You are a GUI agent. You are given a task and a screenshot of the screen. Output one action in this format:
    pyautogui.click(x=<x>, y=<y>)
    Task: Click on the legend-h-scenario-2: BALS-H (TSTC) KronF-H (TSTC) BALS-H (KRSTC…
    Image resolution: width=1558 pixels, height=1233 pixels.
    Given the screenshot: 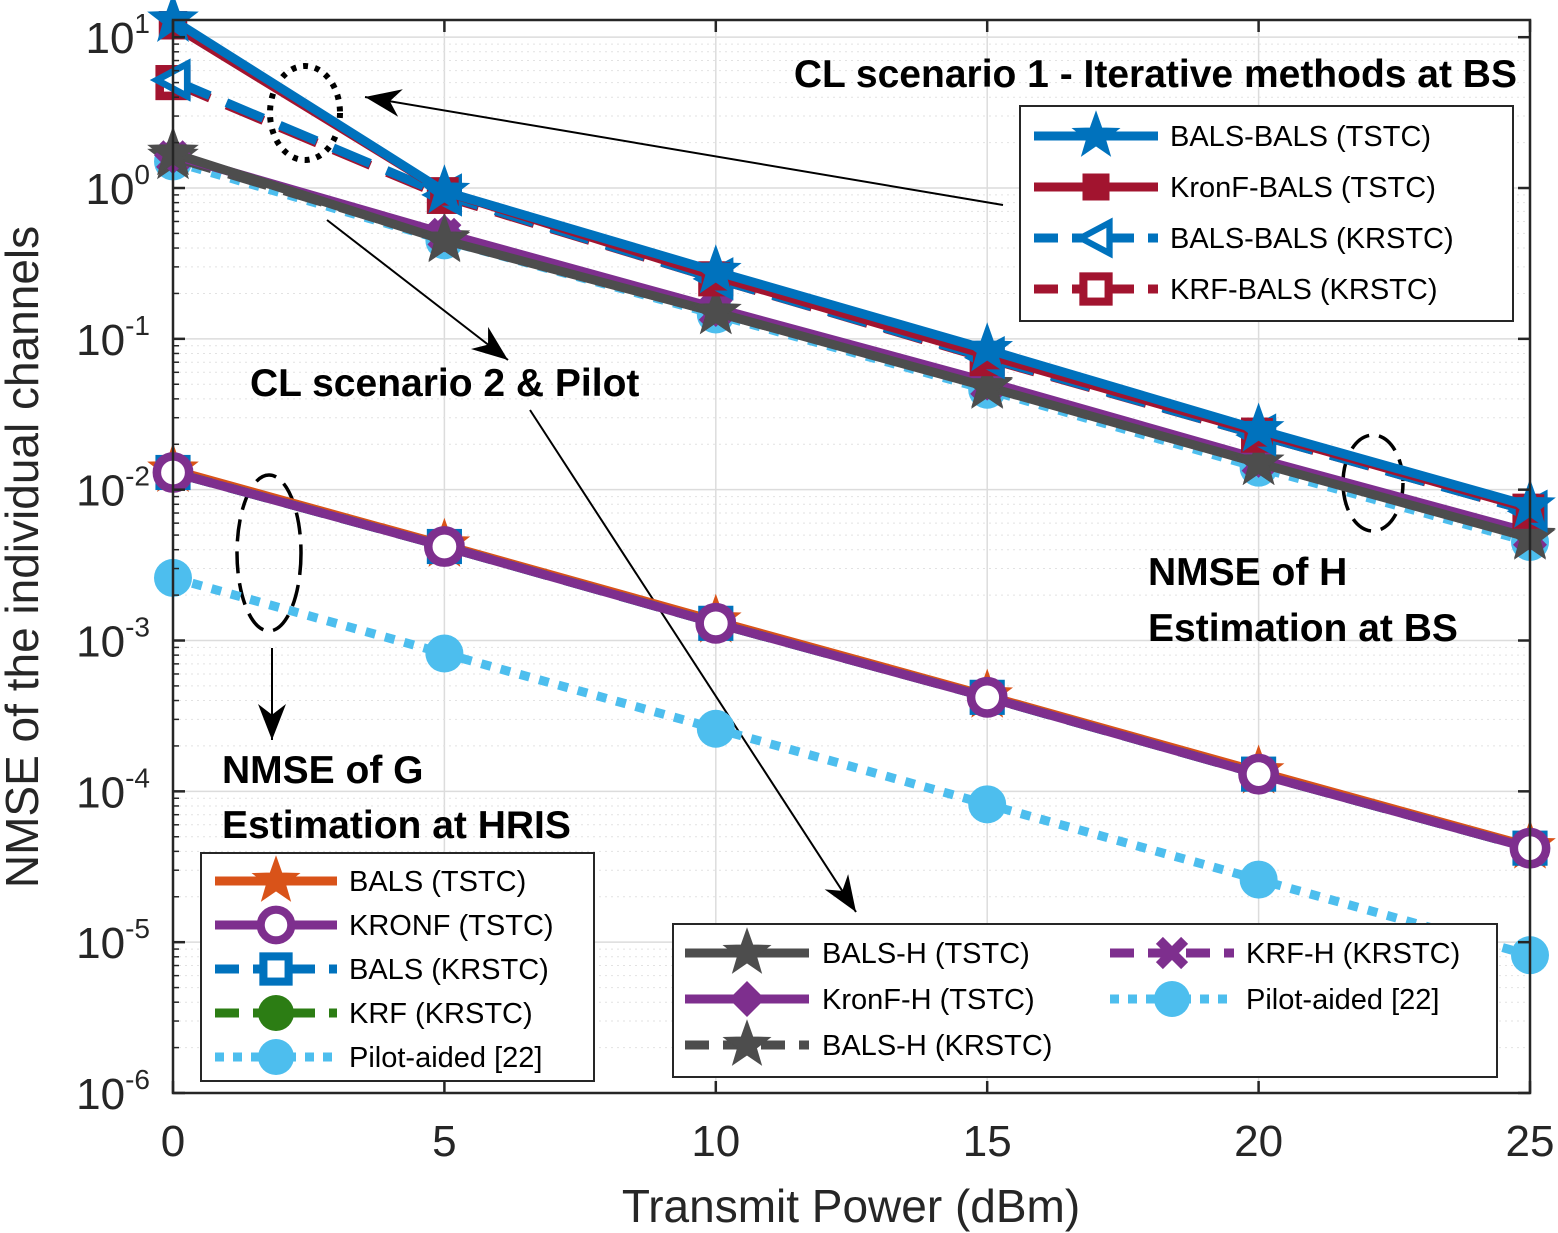 What is the action you would take?
    pyautogui.click(x=1085, y=1000)
    